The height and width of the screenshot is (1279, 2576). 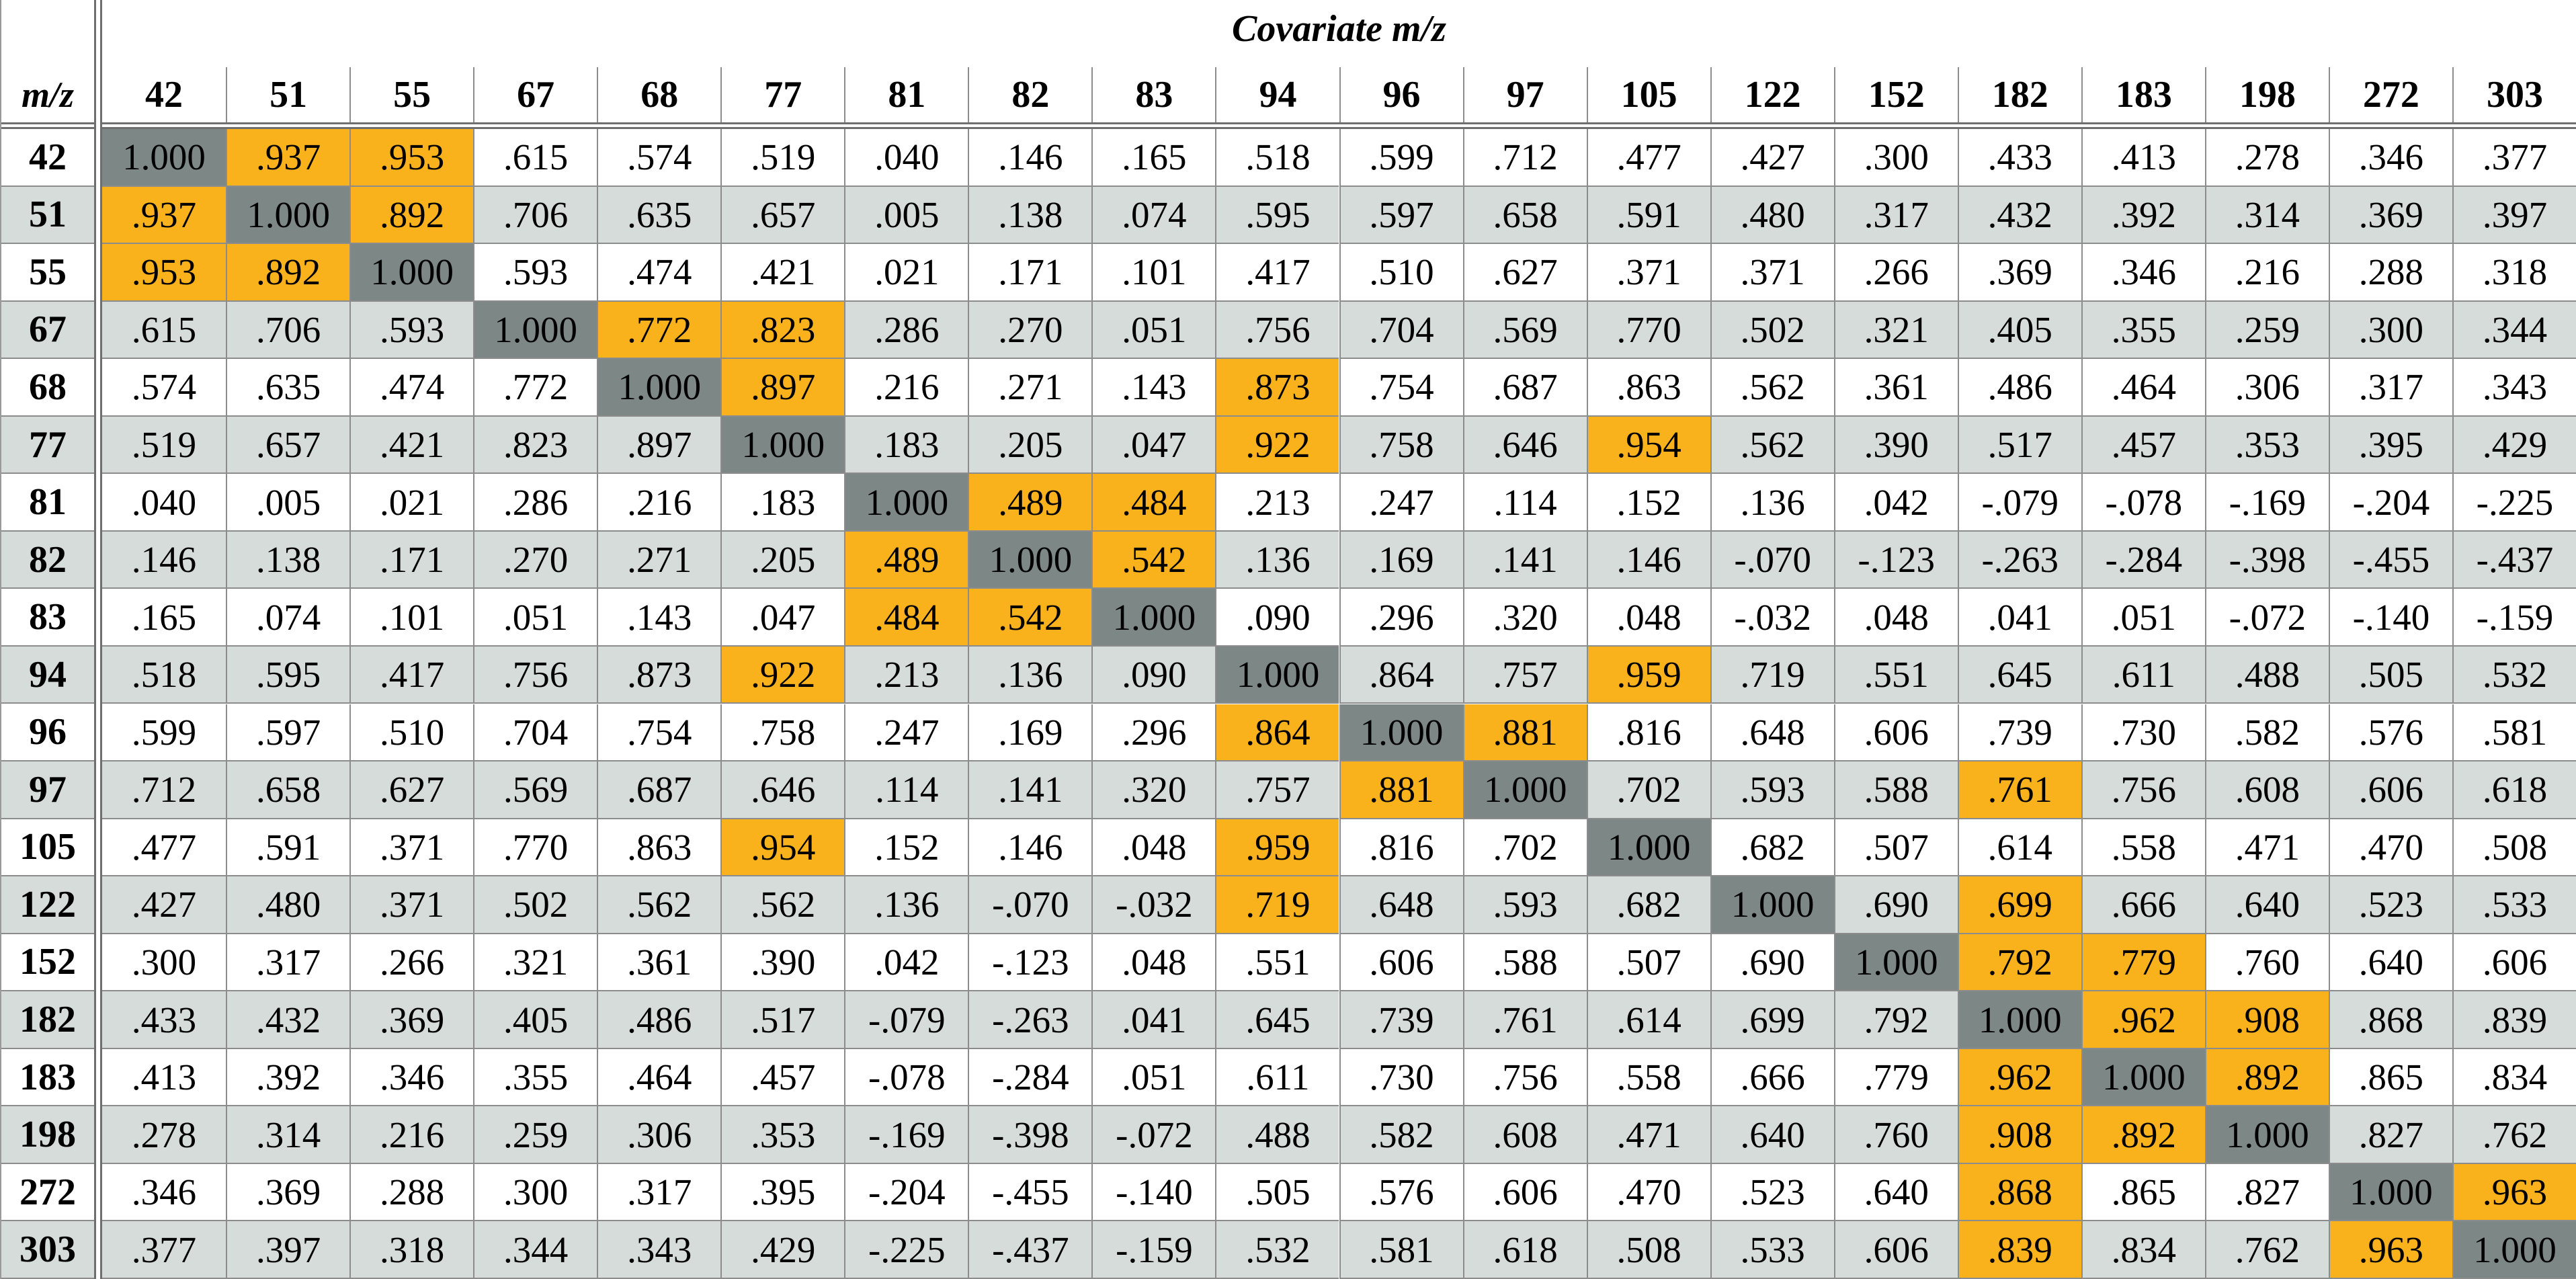 What do you see at coordinates (411, 216) in the screenshot?
I see `highlighted-cell: .892` at bounding box center [411, 216].